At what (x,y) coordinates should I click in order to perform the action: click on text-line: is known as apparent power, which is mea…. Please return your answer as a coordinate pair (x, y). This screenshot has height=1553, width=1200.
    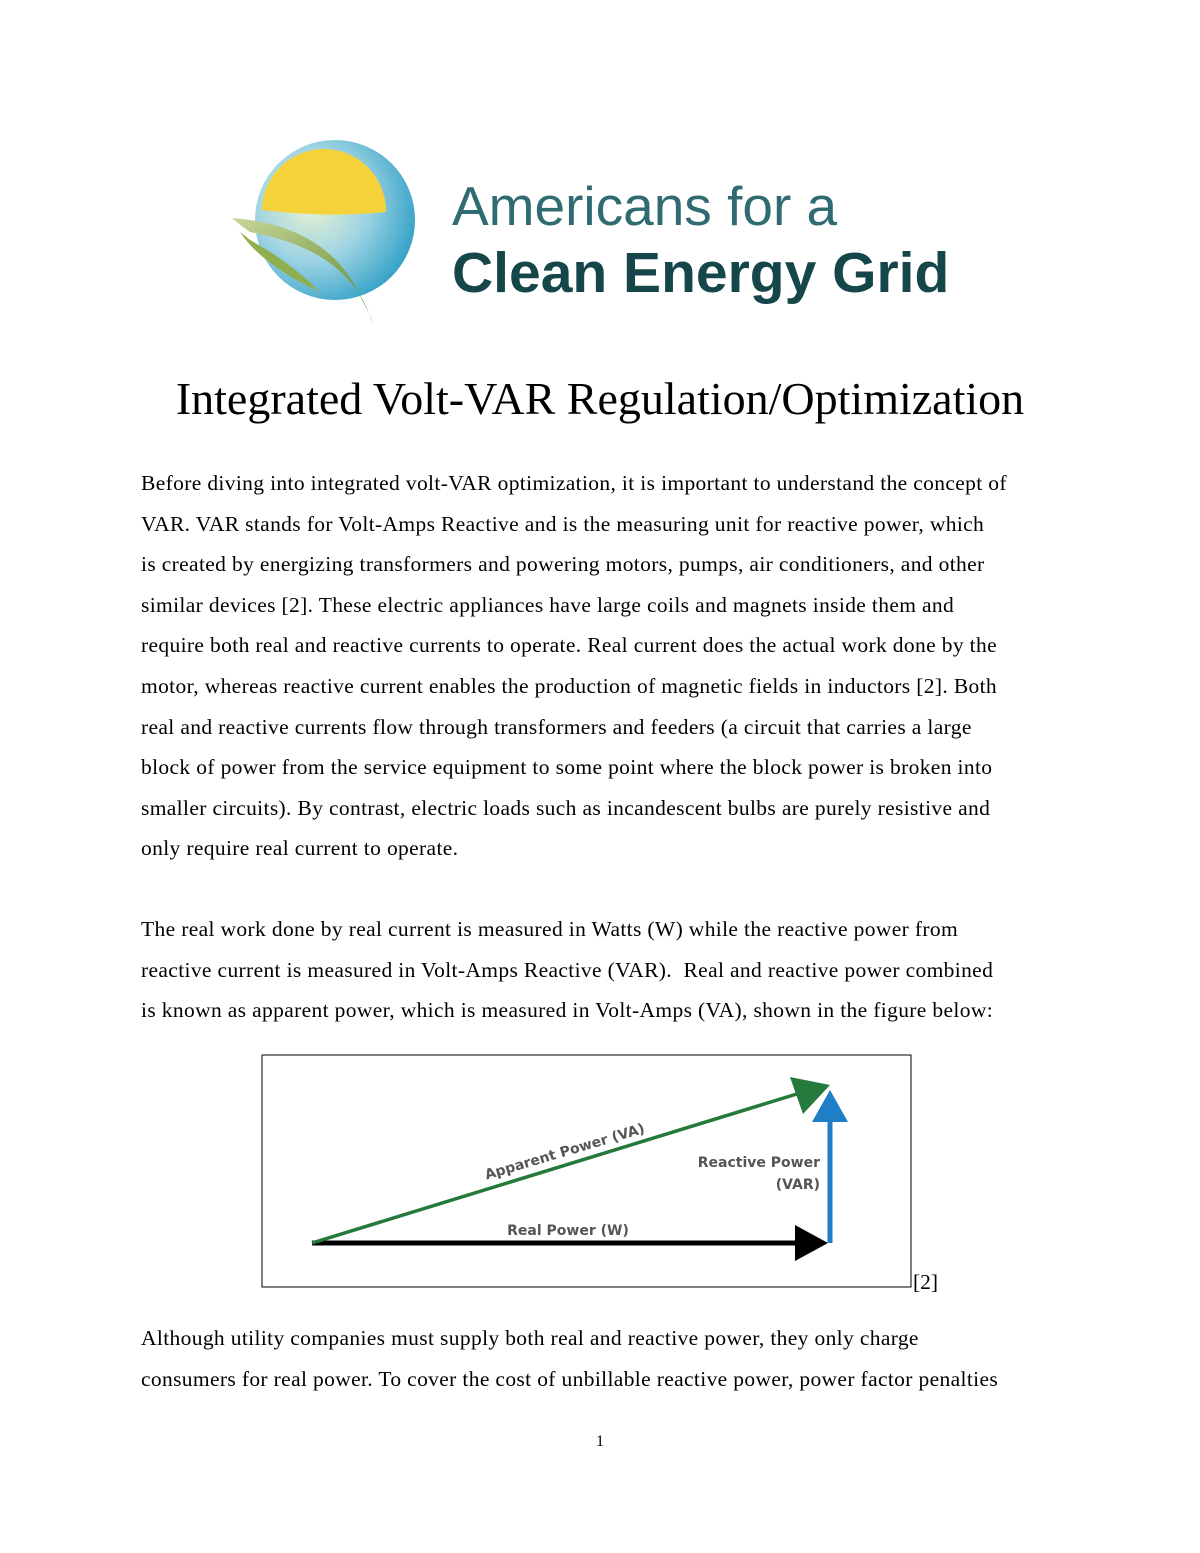
    Looking at the image, I should click on (567, 1010).